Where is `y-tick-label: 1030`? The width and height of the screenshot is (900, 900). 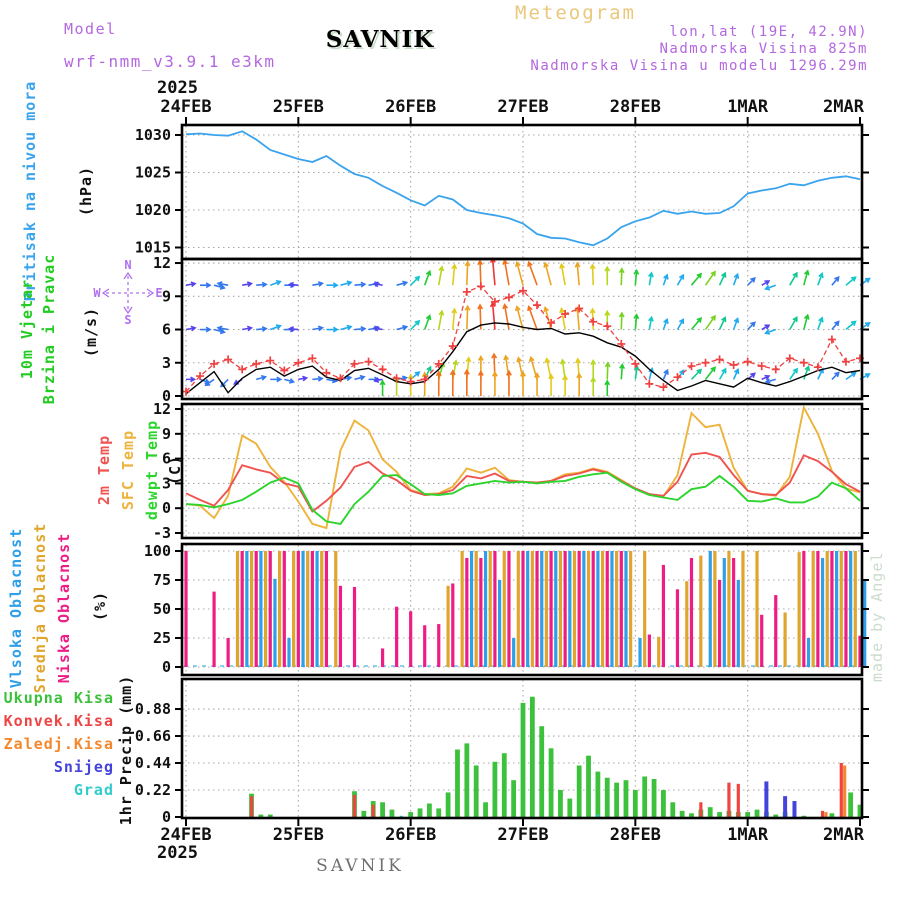
y-tick-label: 1030 is located at coordinates (153, 135).